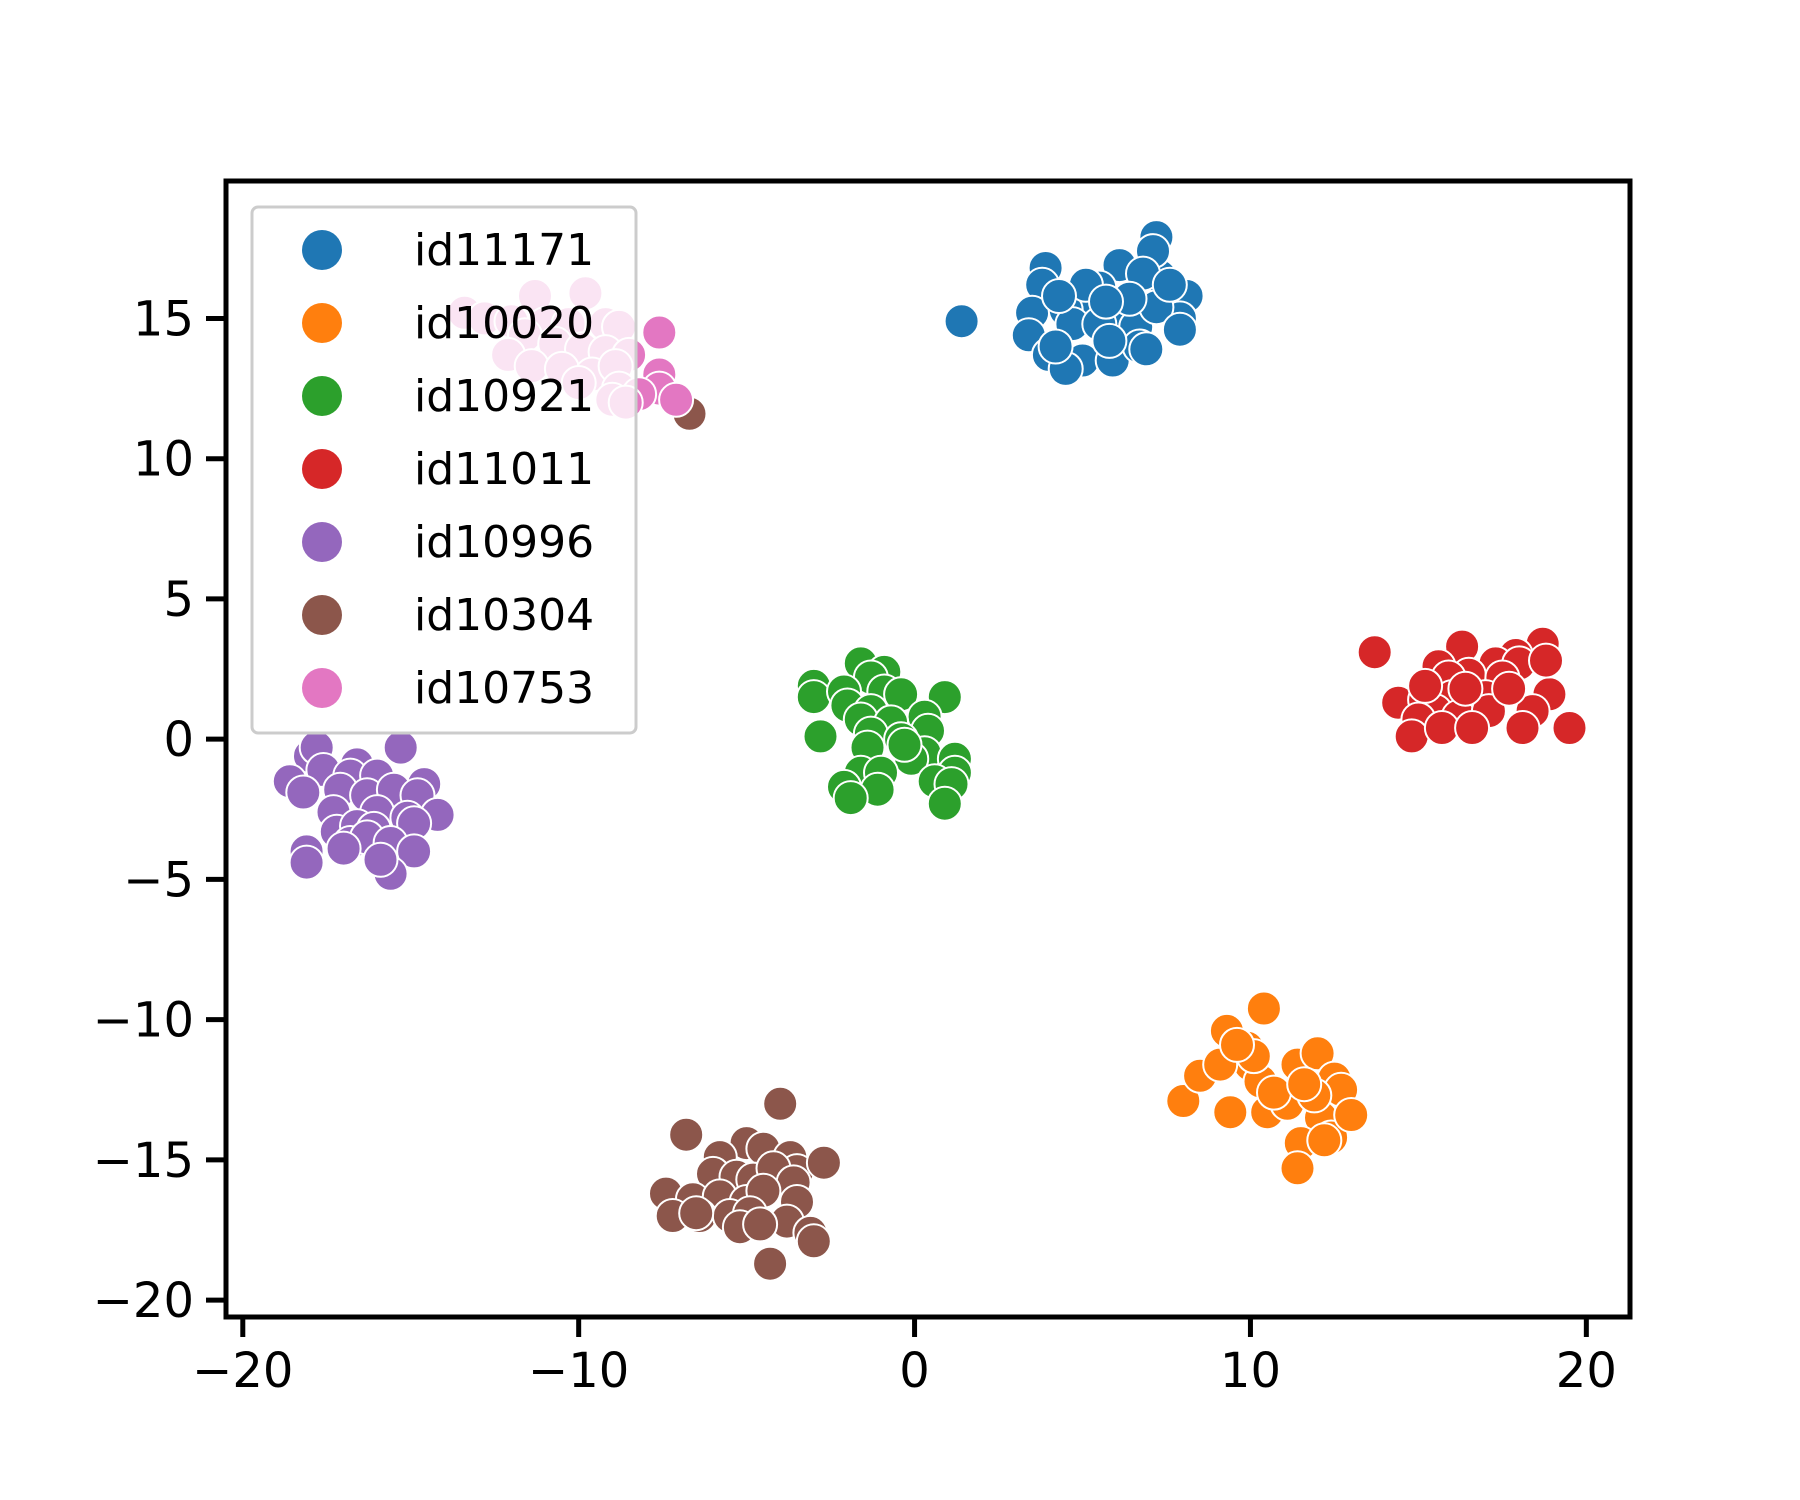  I want to click on y-tick-label-2: −10, so click(143, 1021).